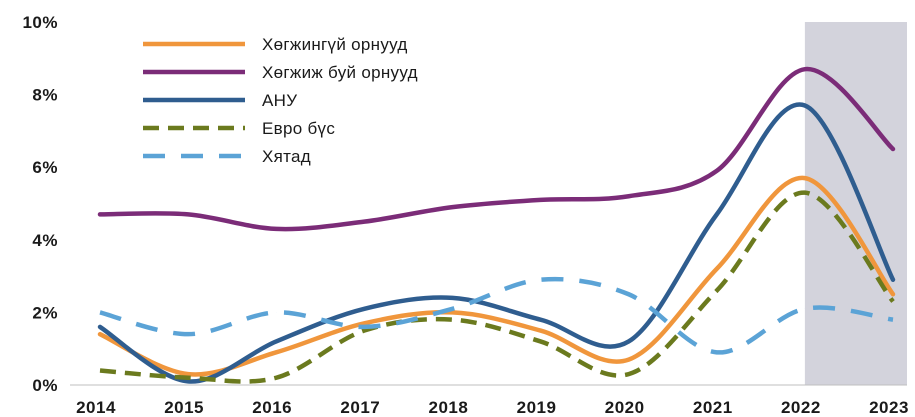 Image resolution: width=915 pixels, height=417 pixels. What do you see at coordinates (335, 44) in the screenshot?
I see `legend-label: Хөгжингүй орнууд` at bounding box center [335, 44].